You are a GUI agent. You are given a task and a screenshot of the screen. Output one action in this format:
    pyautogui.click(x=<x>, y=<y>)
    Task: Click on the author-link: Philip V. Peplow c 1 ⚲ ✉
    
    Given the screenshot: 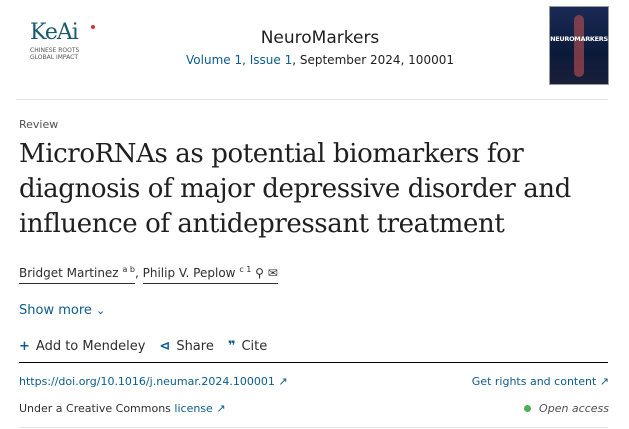 What is the action you would take?
    pyautogui.click(x=210, y=274)
    